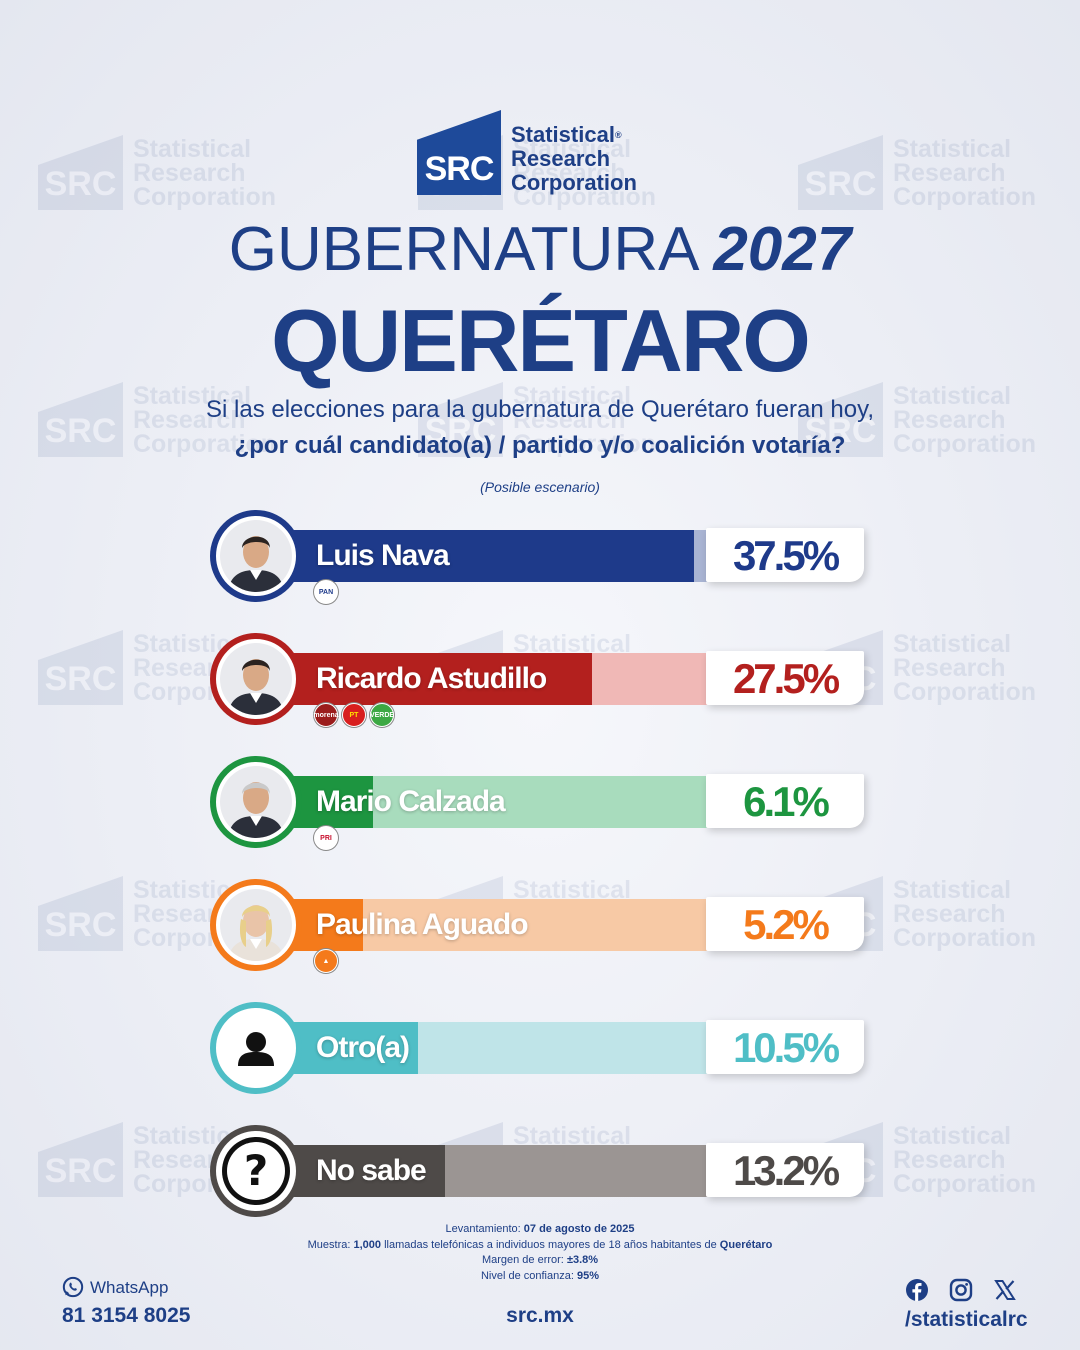 Image resolution: width=1080 pixels, height=1350 pixels. Describe the element at coordinates (483, 1229) in the screenshot. I see `survey-label: Levantamiento:` at that location.